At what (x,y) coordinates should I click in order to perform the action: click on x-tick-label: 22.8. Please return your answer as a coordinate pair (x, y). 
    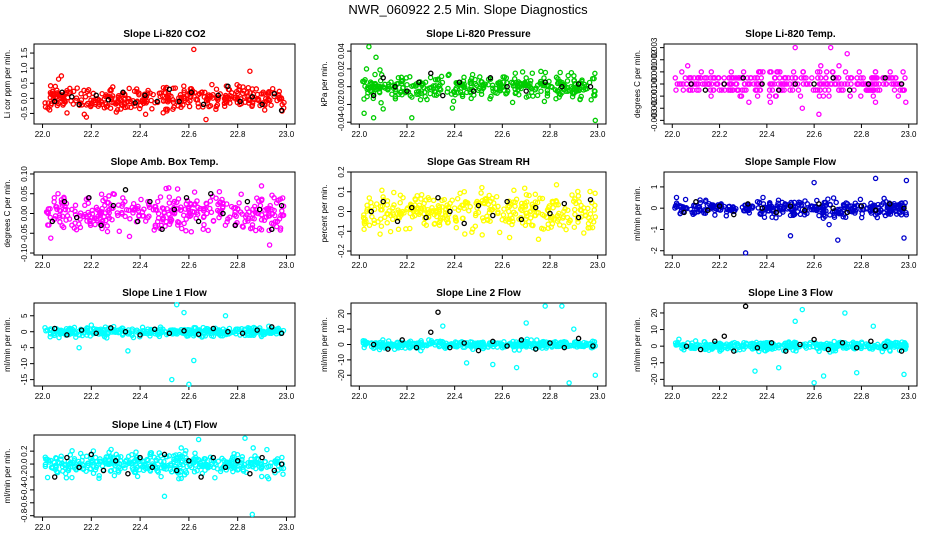
    Looking at the image, I should click on (550, 265).